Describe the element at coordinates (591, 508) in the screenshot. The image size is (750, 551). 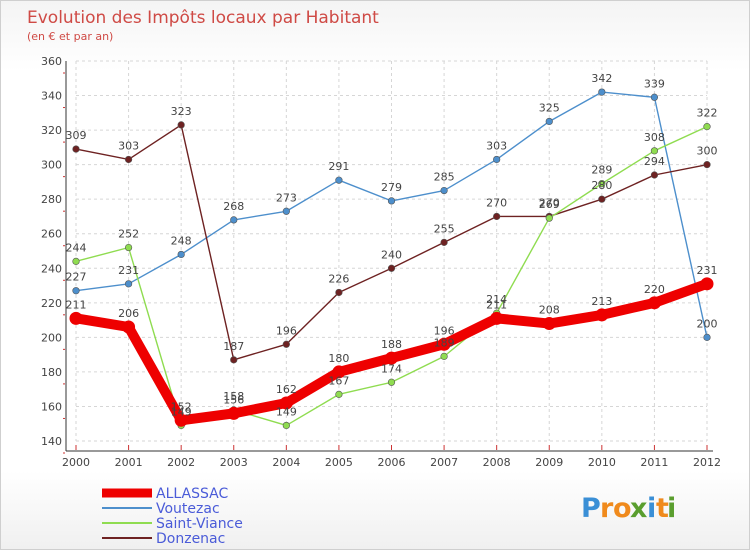
I see `logo-letter: P` at that location.